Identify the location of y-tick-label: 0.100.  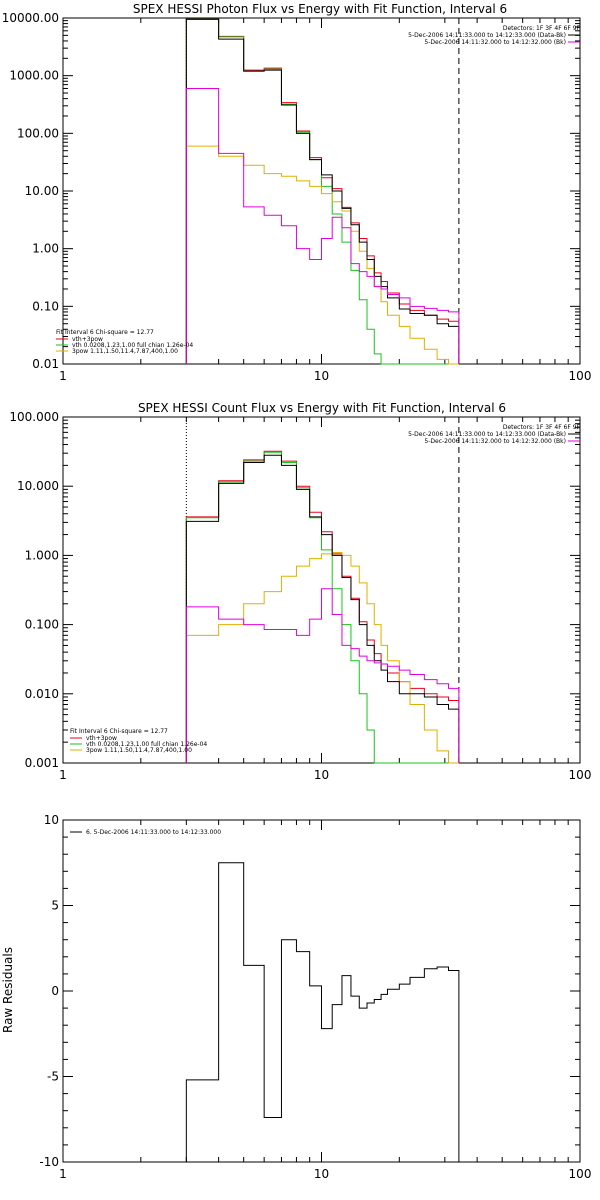
(42, 625).